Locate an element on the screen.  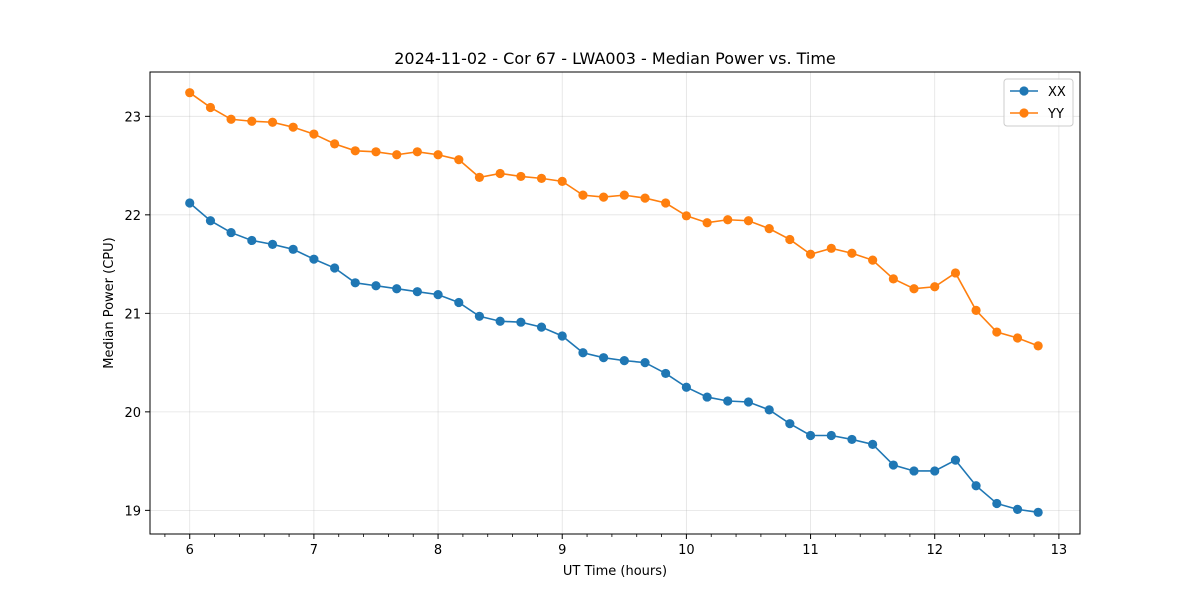
x-tick-label: 13 is located at coordinates (1059, 550).